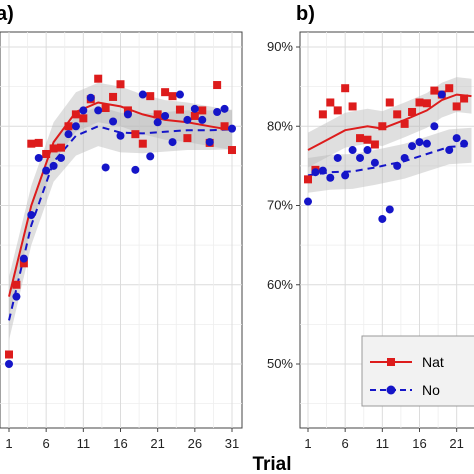 This screenshot has height=474, width=474. I want to click on panel-a-x-ticks: 1 6 11 16 21 26 31, so click(122, 439).